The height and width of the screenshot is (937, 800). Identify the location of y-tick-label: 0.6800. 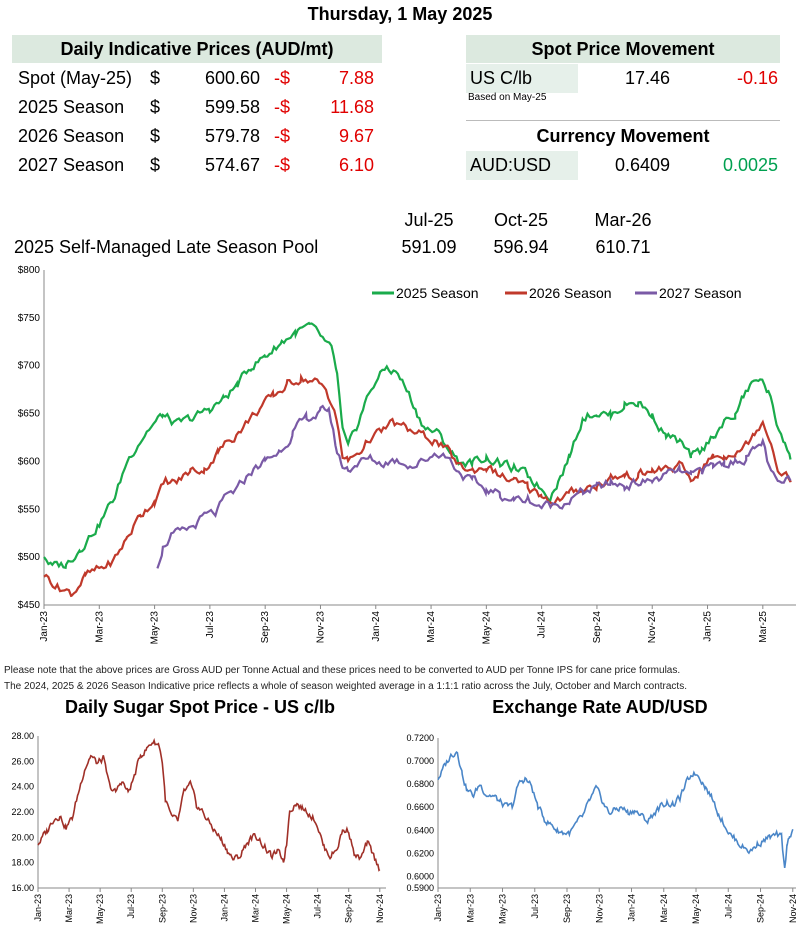
(420, 784).